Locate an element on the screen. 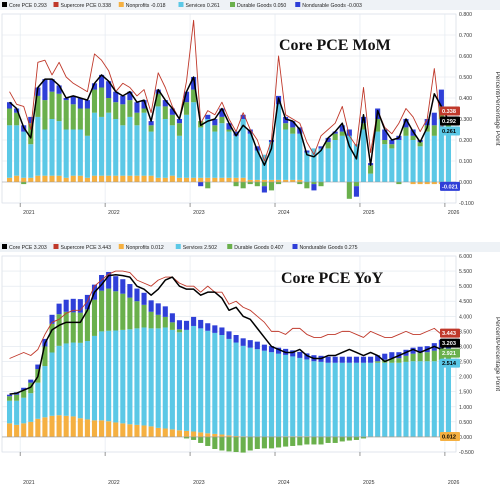 This screenshot has width=500, height=492. value-tag-supercore: 0.338 is located at coordinates (450, 111).